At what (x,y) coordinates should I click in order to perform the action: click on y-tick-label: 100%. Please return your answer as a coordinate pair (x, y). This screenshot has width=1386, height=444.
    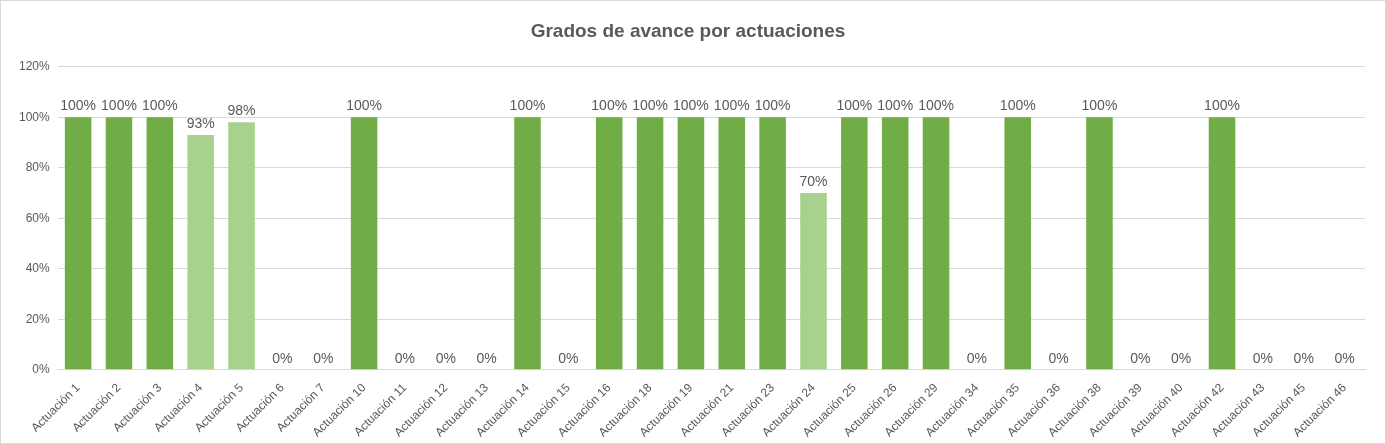
    Looking at the image, I should click on (34, 116).